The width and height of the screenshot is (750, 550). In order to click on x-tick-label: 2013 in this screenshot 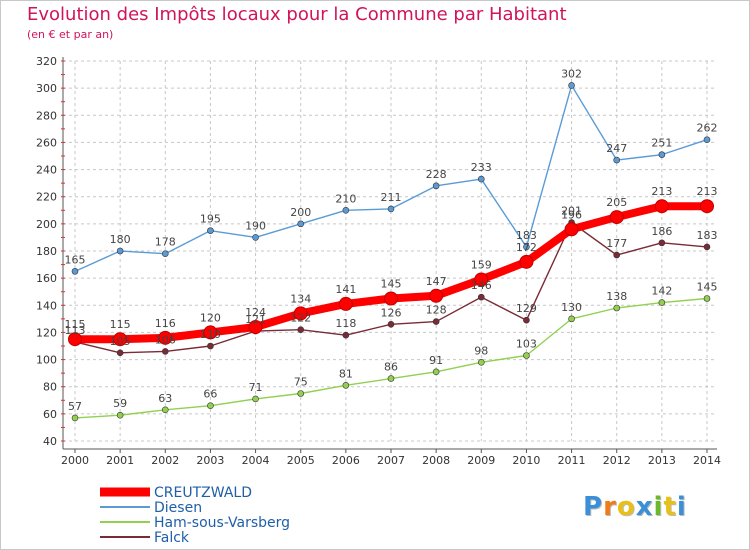, I will do `click(662, 460)`.